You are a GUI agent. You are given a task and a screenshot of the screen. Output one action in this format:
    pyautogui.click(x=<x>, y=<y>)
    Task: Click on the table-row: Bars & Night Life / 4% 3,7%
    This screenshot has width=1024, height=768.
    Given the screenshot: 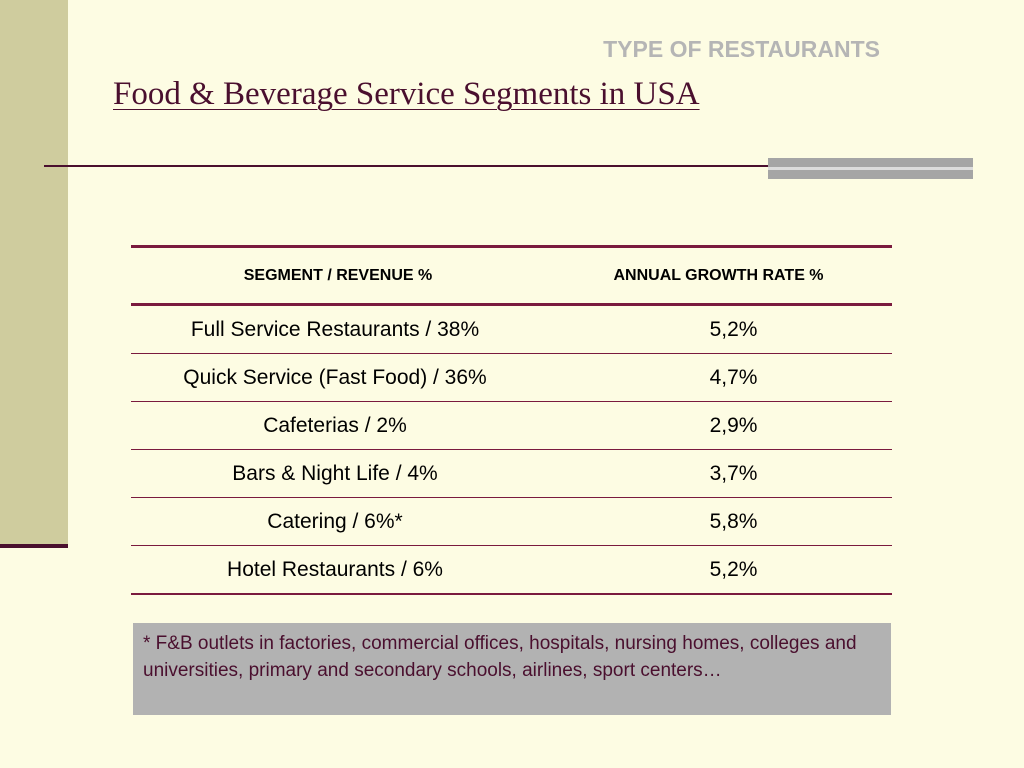 What is the action you would take?
    pyautogui.click(x=511, y=473)
    